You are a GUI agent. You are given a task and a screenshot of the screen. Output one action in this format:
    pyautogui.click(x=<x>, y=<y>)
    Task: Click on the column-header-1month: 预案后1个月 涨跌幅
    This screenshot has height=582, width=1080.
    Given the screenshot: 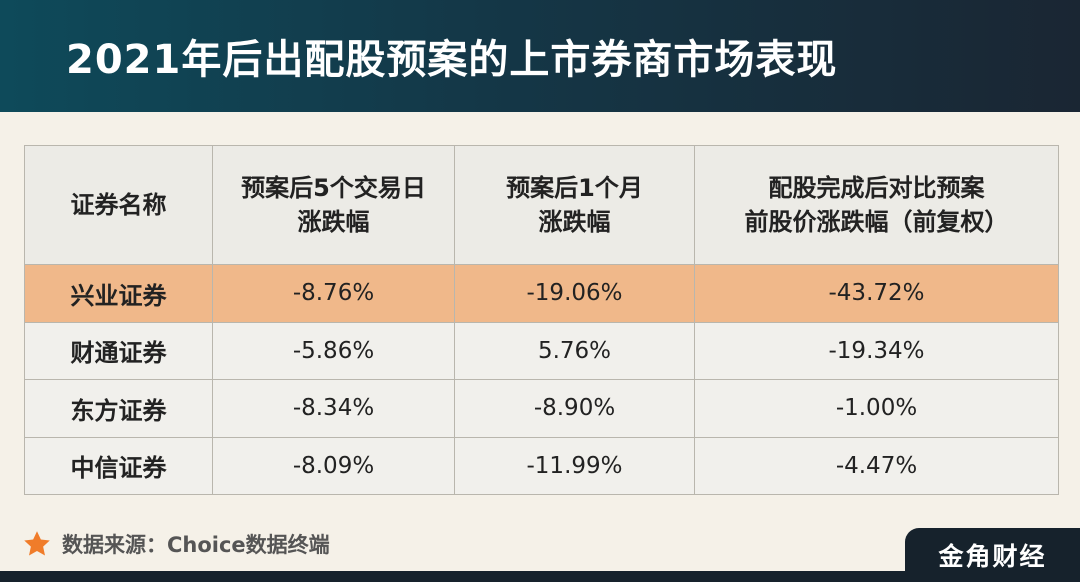 What is the action you would take?
    pyautogui.click(x=574, y=205)
    